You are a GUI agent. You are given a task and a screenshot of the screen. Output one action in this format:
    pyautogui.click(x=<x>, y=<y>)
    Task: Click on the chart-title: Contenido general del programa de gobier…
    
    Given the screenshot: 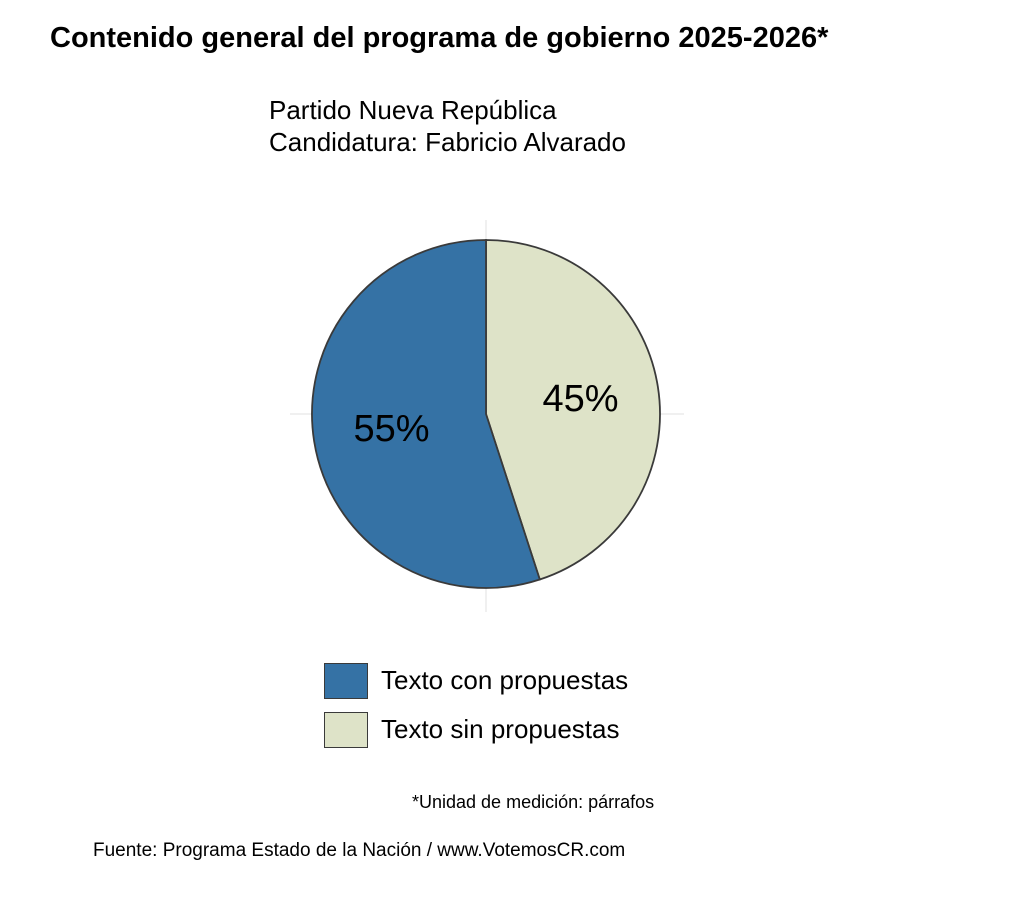 What is the action you would take?
    pyautogui.click(x=439, y=38)
    